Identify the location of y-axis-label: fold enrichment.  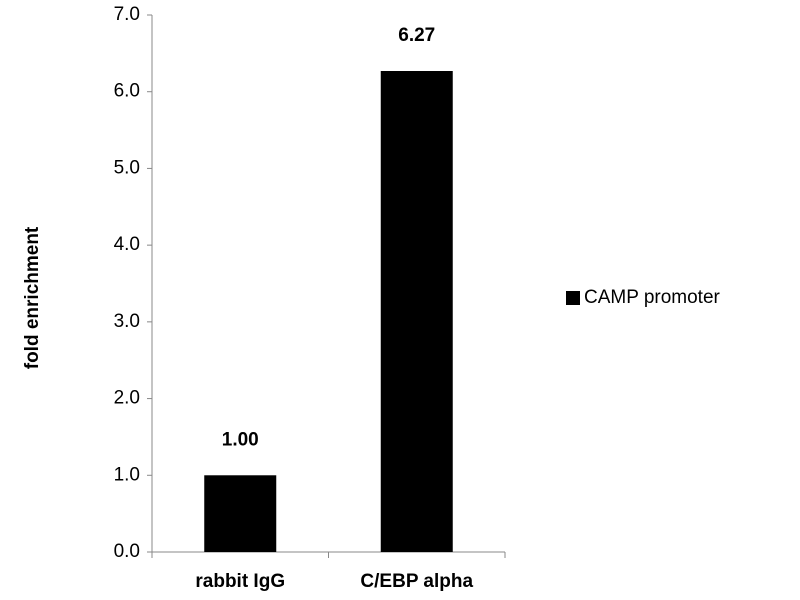
(32, 297).